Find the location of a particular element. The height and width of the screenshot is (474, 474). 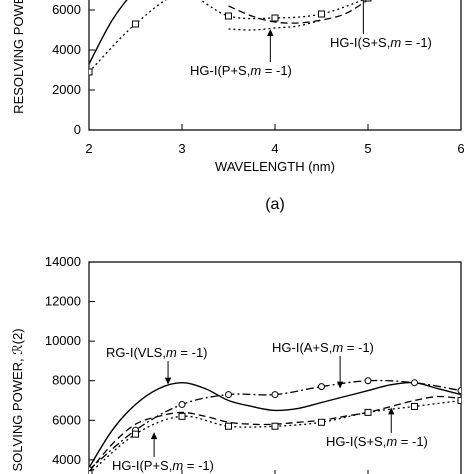

chart-a-series-0-line is located at coordinates (108, 32).